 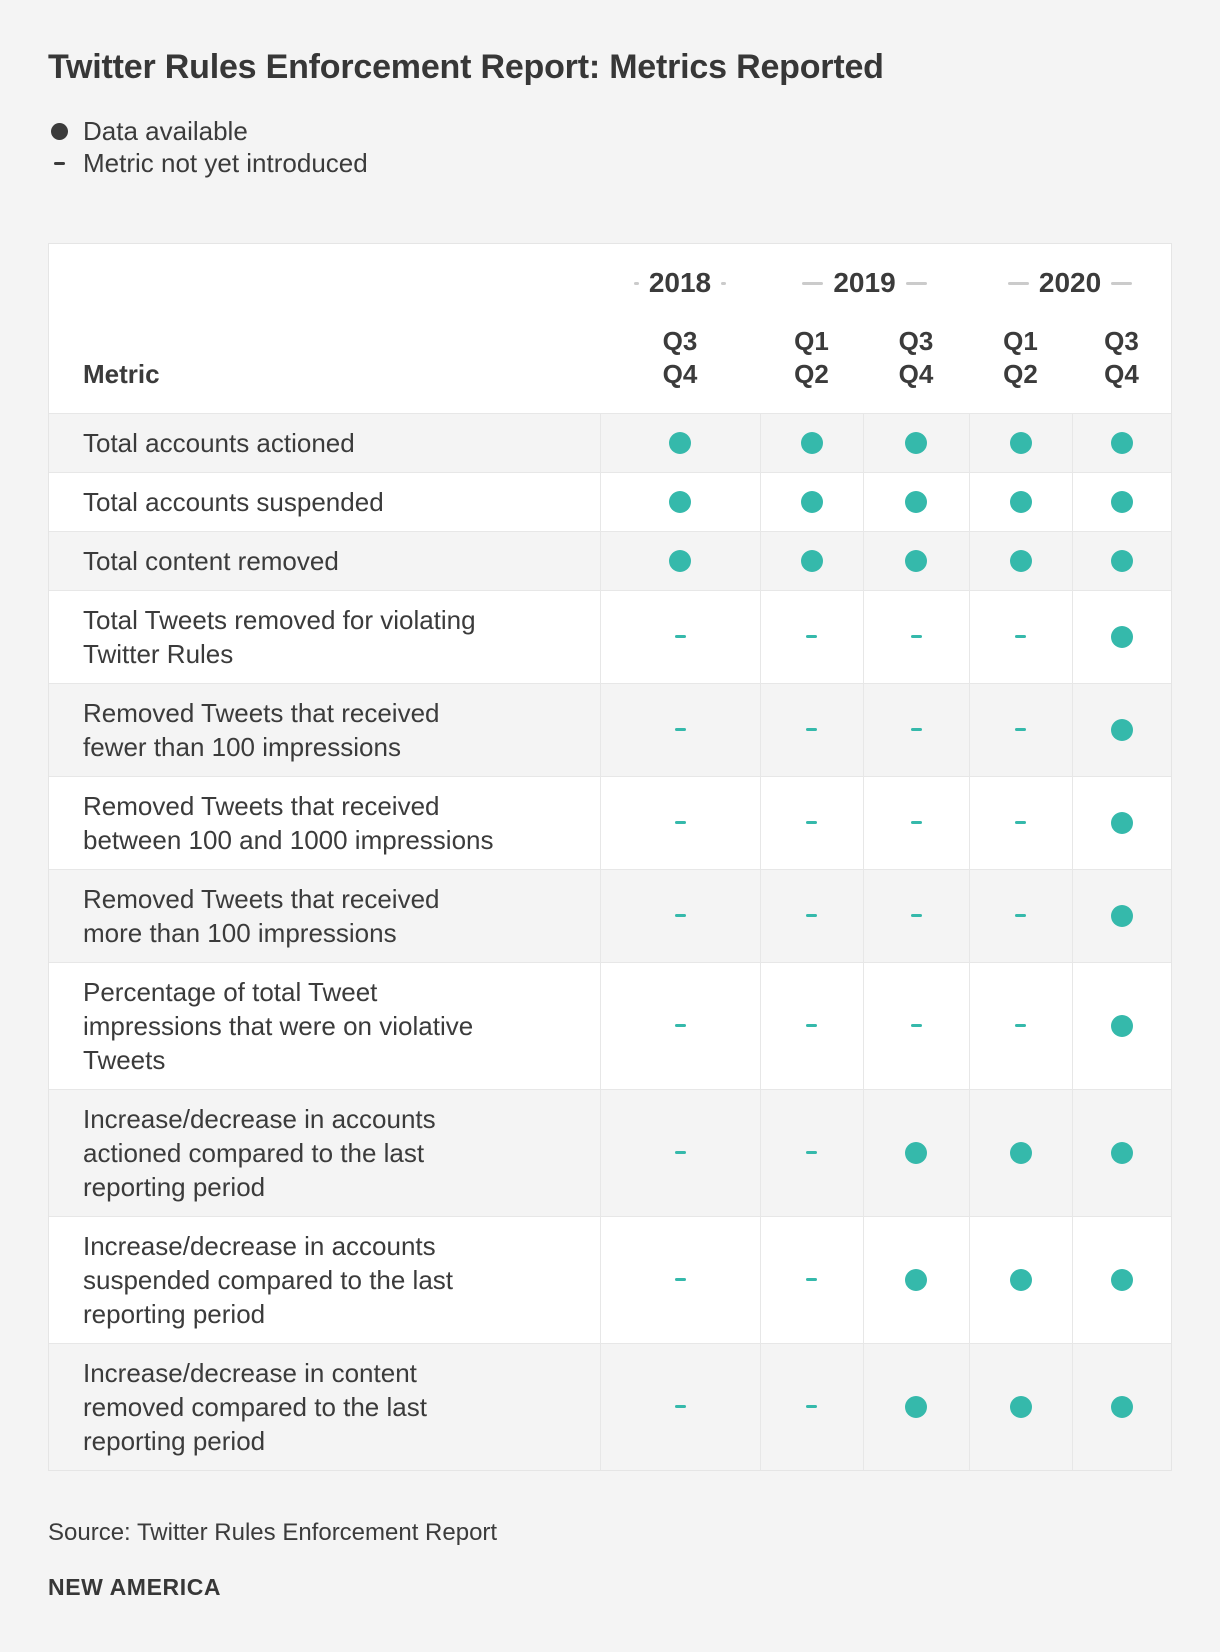 What do you see at coordinates (1070, 282) in the screenshot?
I see `year-label: 2020` at bounding box center [1070, 282].